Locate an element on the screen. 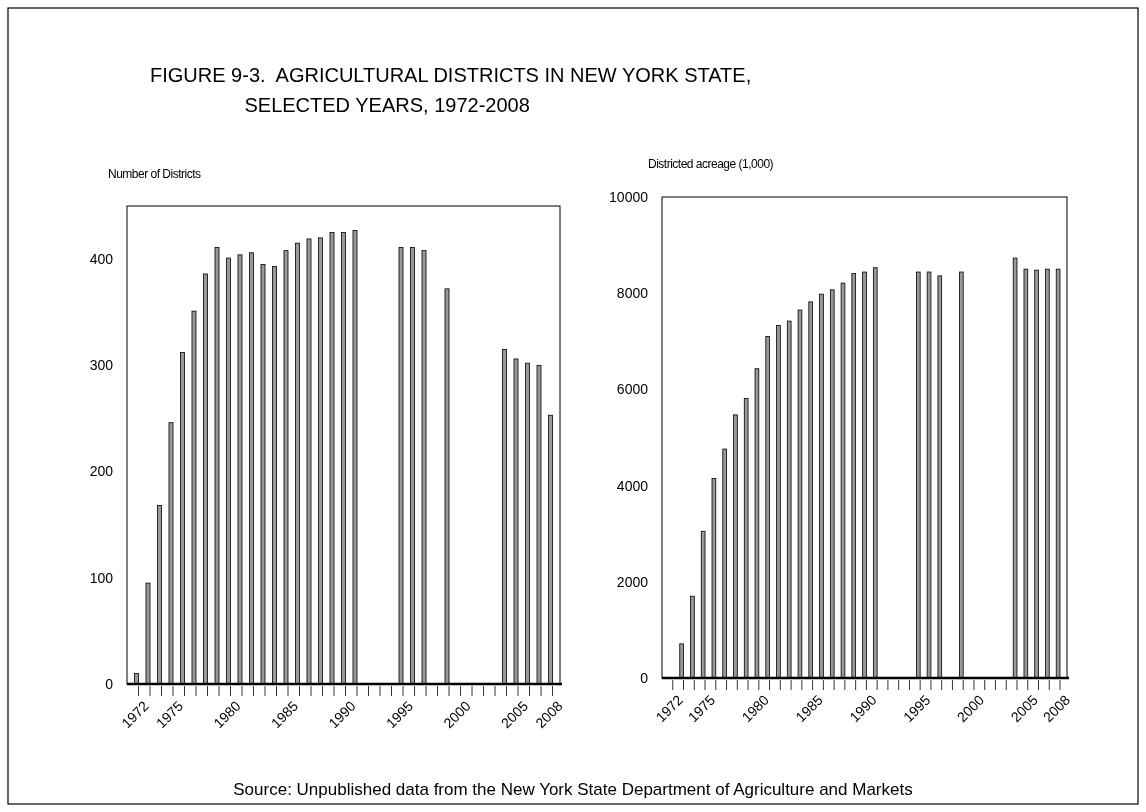  y-tick-label: 8000 is located at coordinates (632, 293).